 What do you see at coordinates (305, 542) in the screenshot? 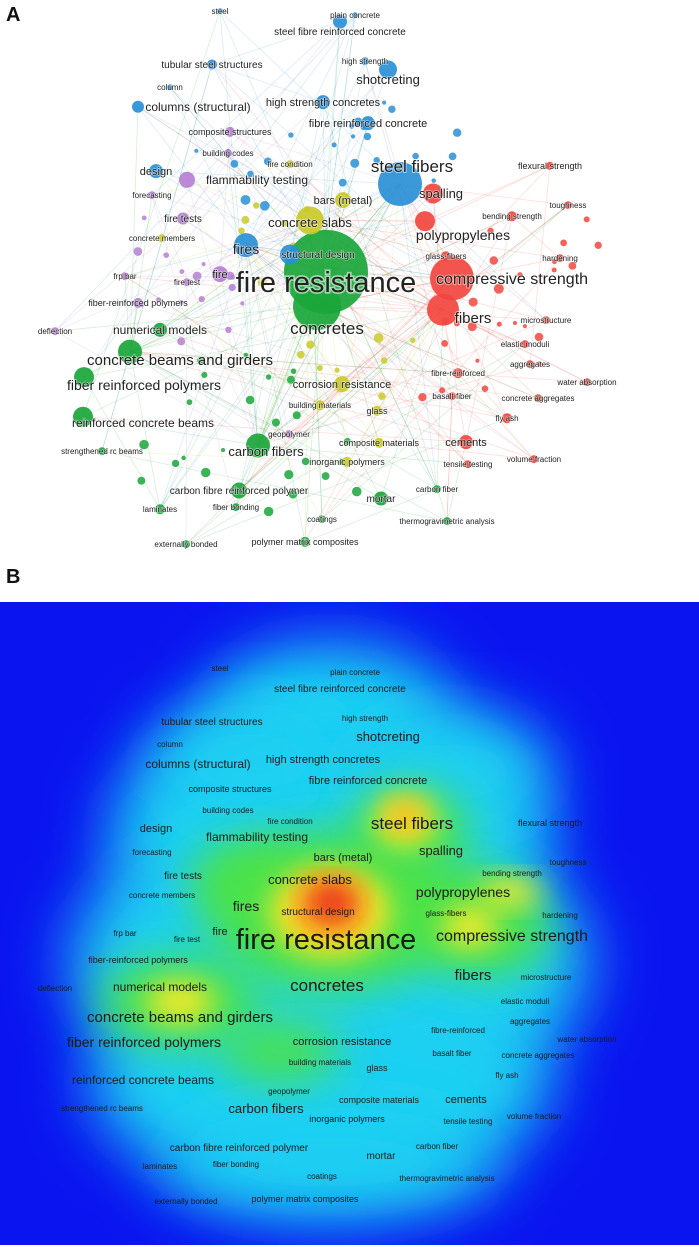
I see `network-label-polymer-matrix-composites: polymer matrix composites` at bounding box center [305, 542].